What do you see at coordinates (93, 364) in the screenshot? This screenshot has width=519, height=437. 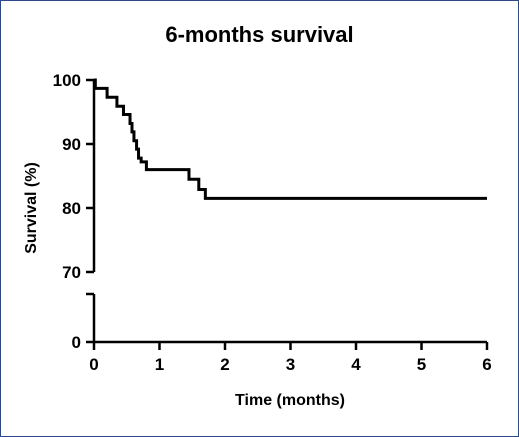 I see `x-tick-label: 0` at bounding box center [93, 364].